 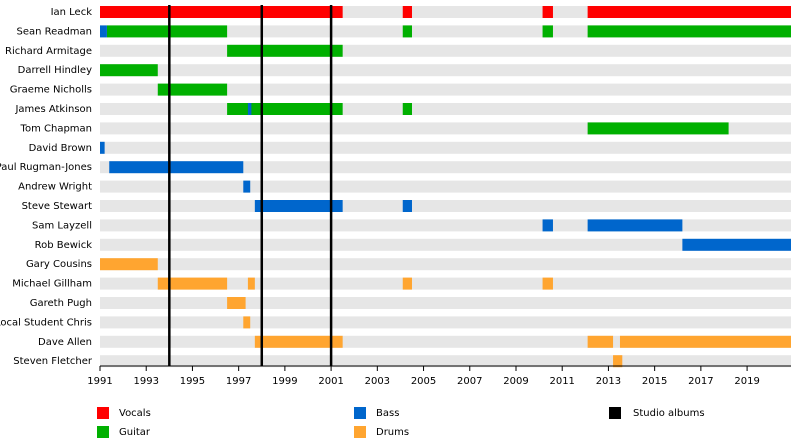 I want to click on row-label: Paul Rugman-Jones, so click(x=46, y=167).